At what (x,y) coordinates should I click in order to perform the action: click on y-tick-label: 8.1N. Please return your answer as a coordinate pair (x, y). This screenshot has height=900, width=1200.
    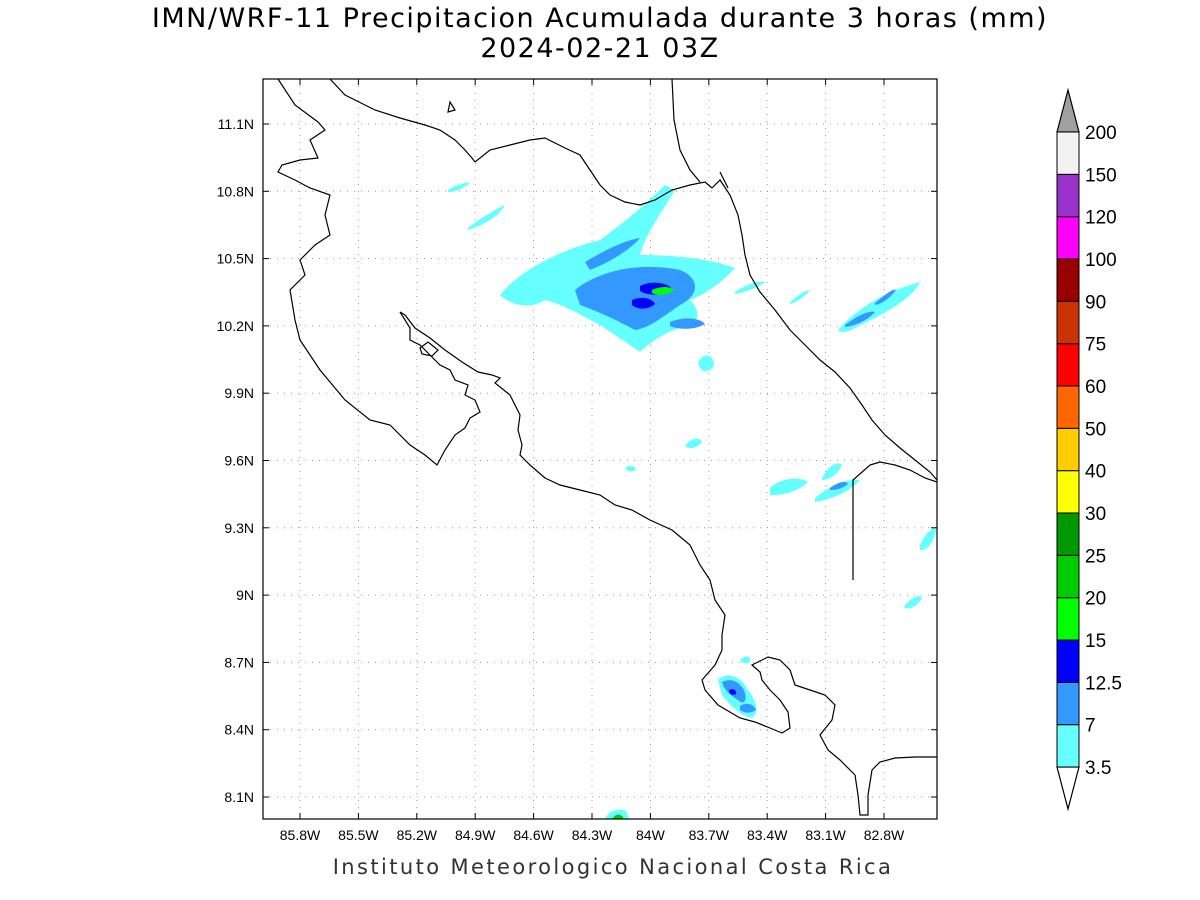
    Looking at the image, I should click on (239, 797).